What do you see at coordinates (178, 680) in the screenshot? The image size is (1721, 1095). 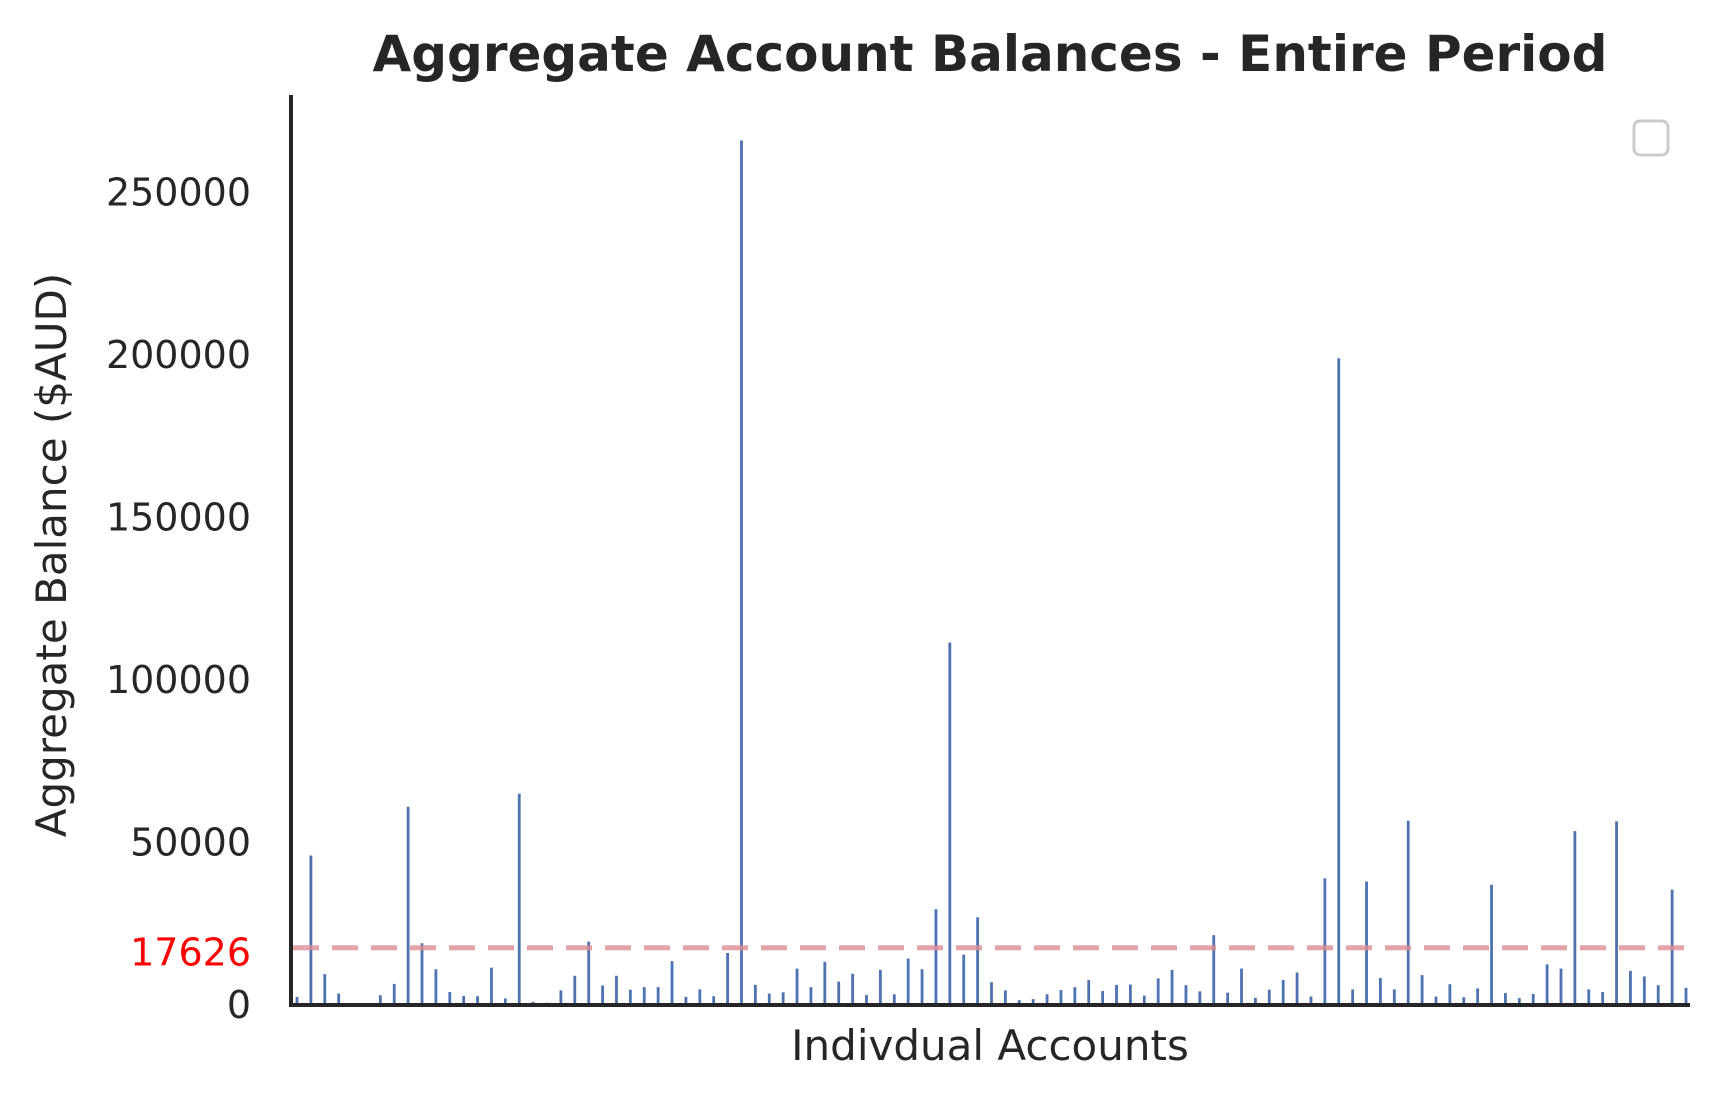 I see `y-tick-label: 100000` at bounding box center [178, 680].